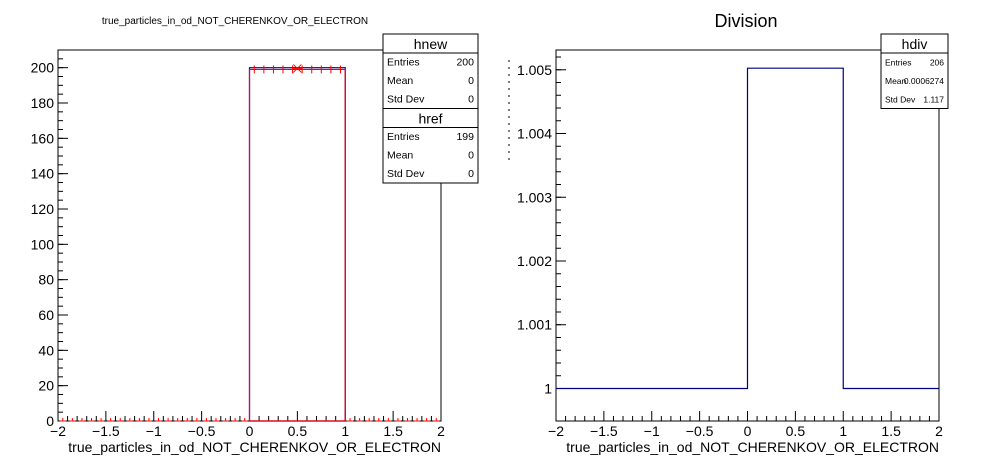  What do you see at coordinates (548, 388) in the screenshot?
I see `y-tick-label: 1` at bounding box center [548, 388].